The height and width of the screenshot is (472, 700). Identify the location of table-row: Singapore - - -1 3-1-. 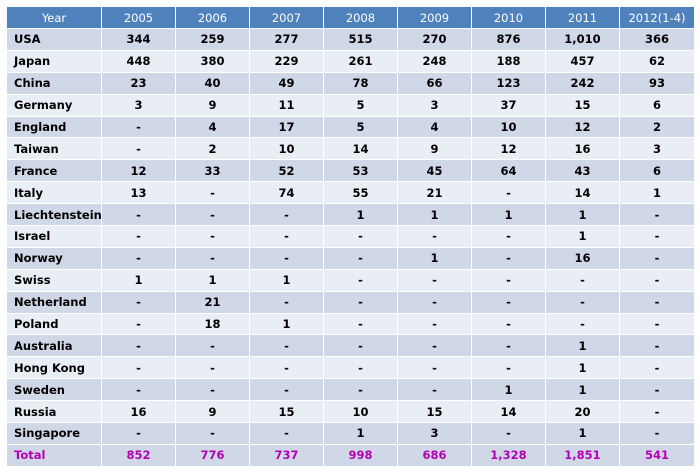
(350, 433).